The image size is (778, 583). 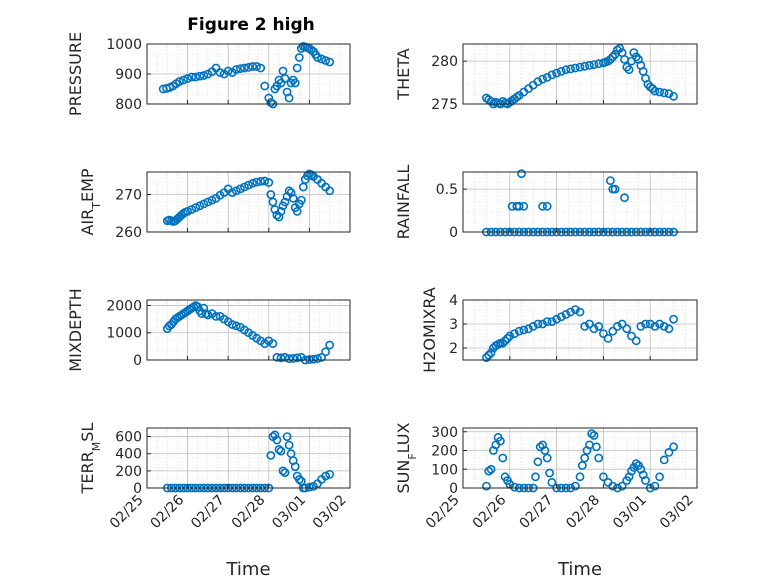 What do you see at coordinates (90, 201) in the screenshot?
I see `y-axis-label: AIRTEMP` at bounding box center [90, 201].